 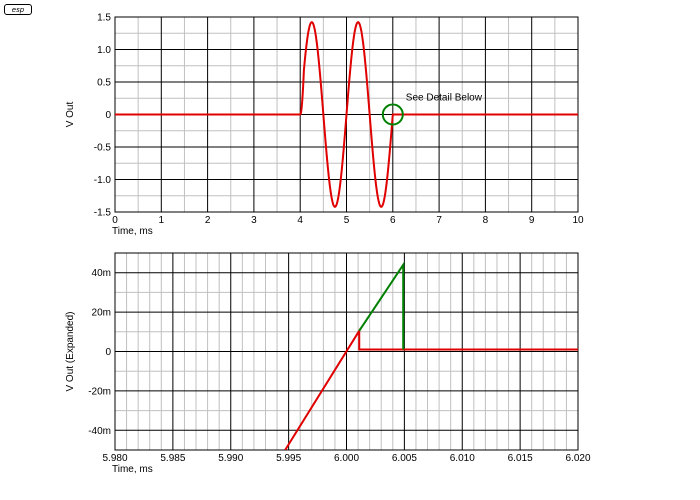 I want to click on x-tick-label: 9, so click(x=532, y=220).